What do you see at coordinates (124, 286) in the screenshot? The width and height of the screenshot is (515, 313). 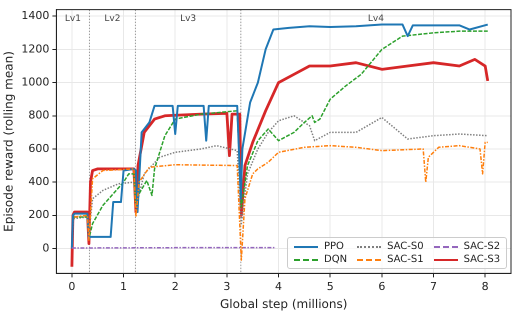 I see `x-tick-label: 1` at bounding box center [124, 286].